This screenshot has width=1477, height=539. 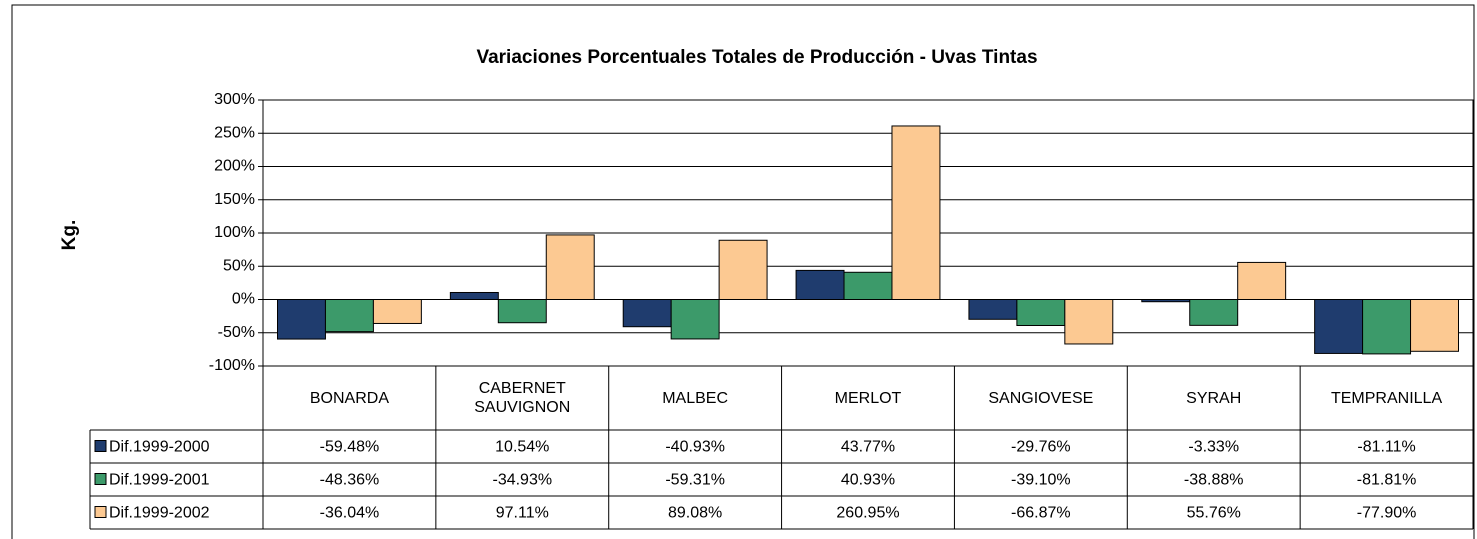 I want to click on data-table-cell: -77.90%, so click(x=1387, y=513).